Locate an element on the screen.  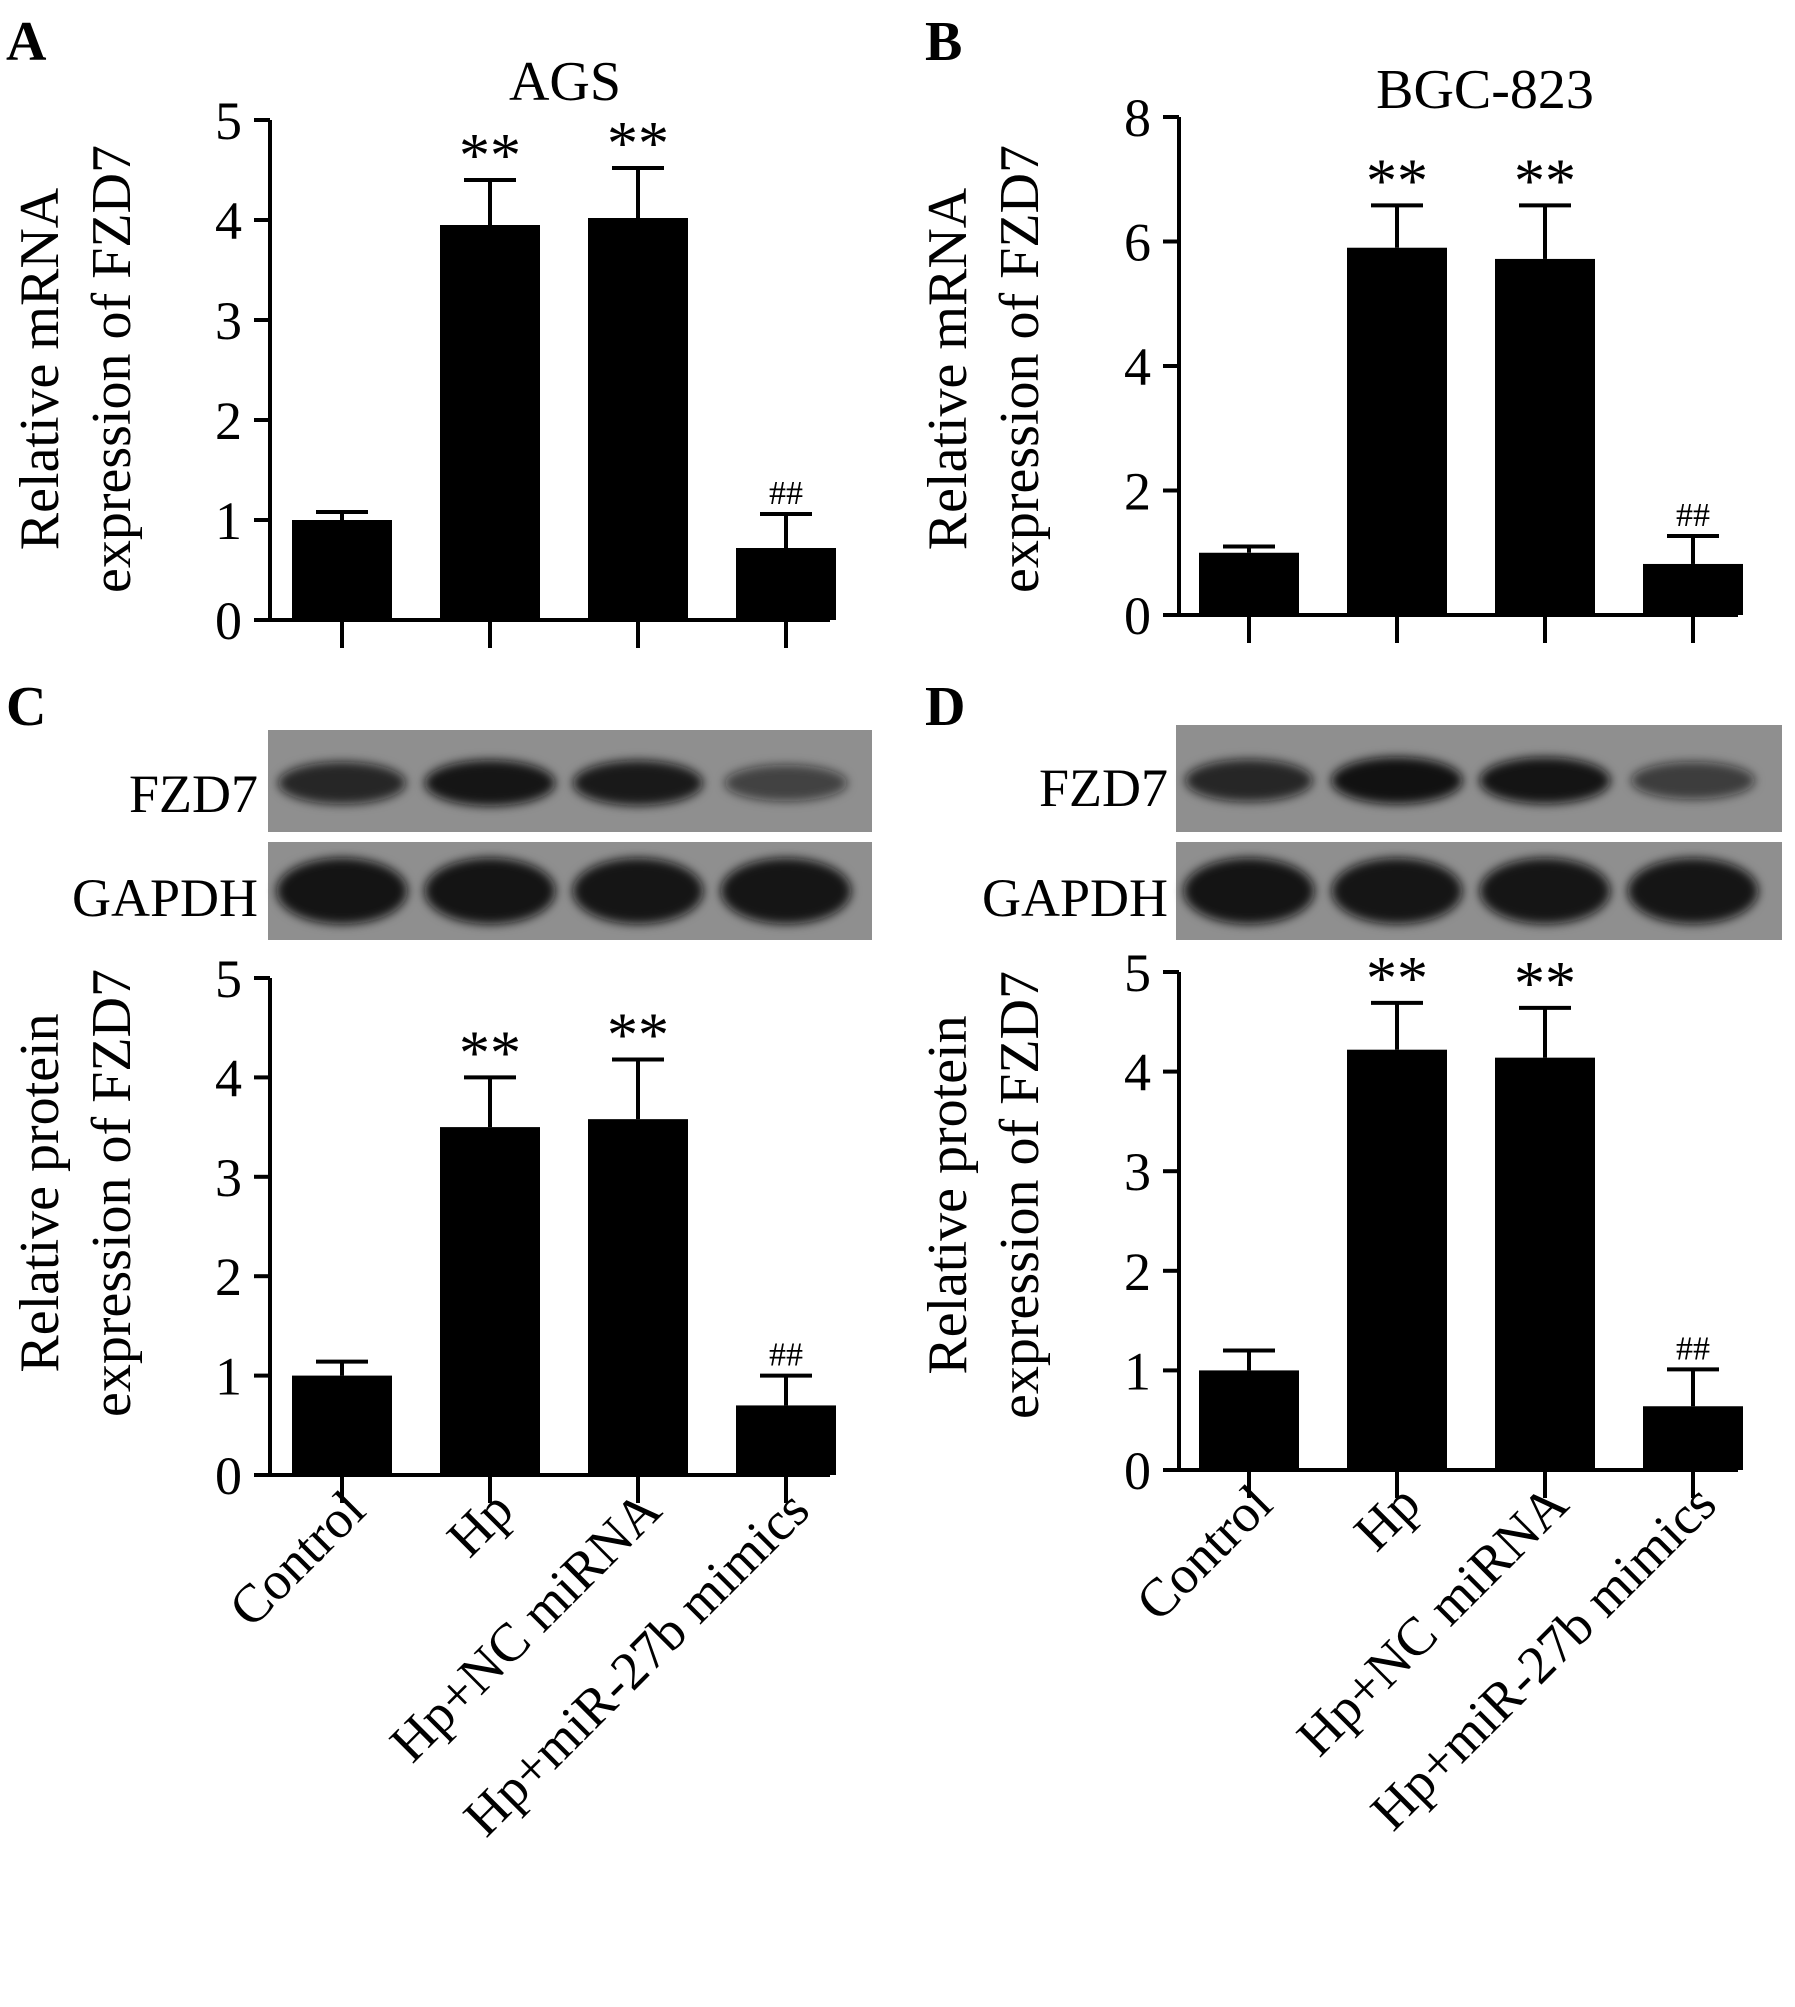
x-tick-label-right-2: Hp+NC miRNA is located at coordinates (1432, 1620).